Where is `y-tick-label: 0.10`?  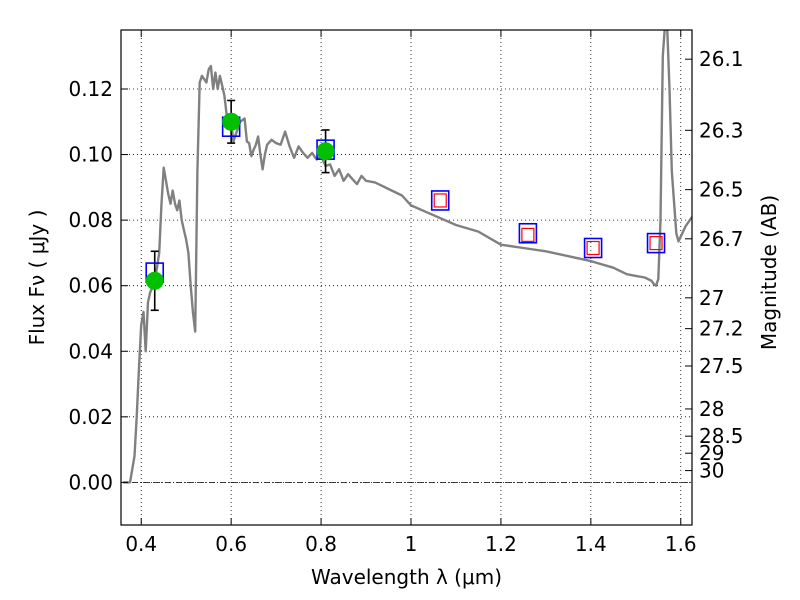
y-tick-label: 0.10 is located at coordinates (90, 155).